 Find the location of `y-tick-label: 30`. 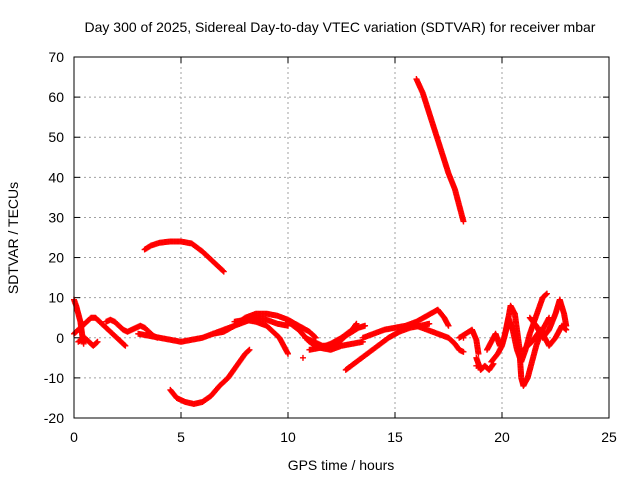

y-tick-label: 30 is located at coordinates (56, 217).